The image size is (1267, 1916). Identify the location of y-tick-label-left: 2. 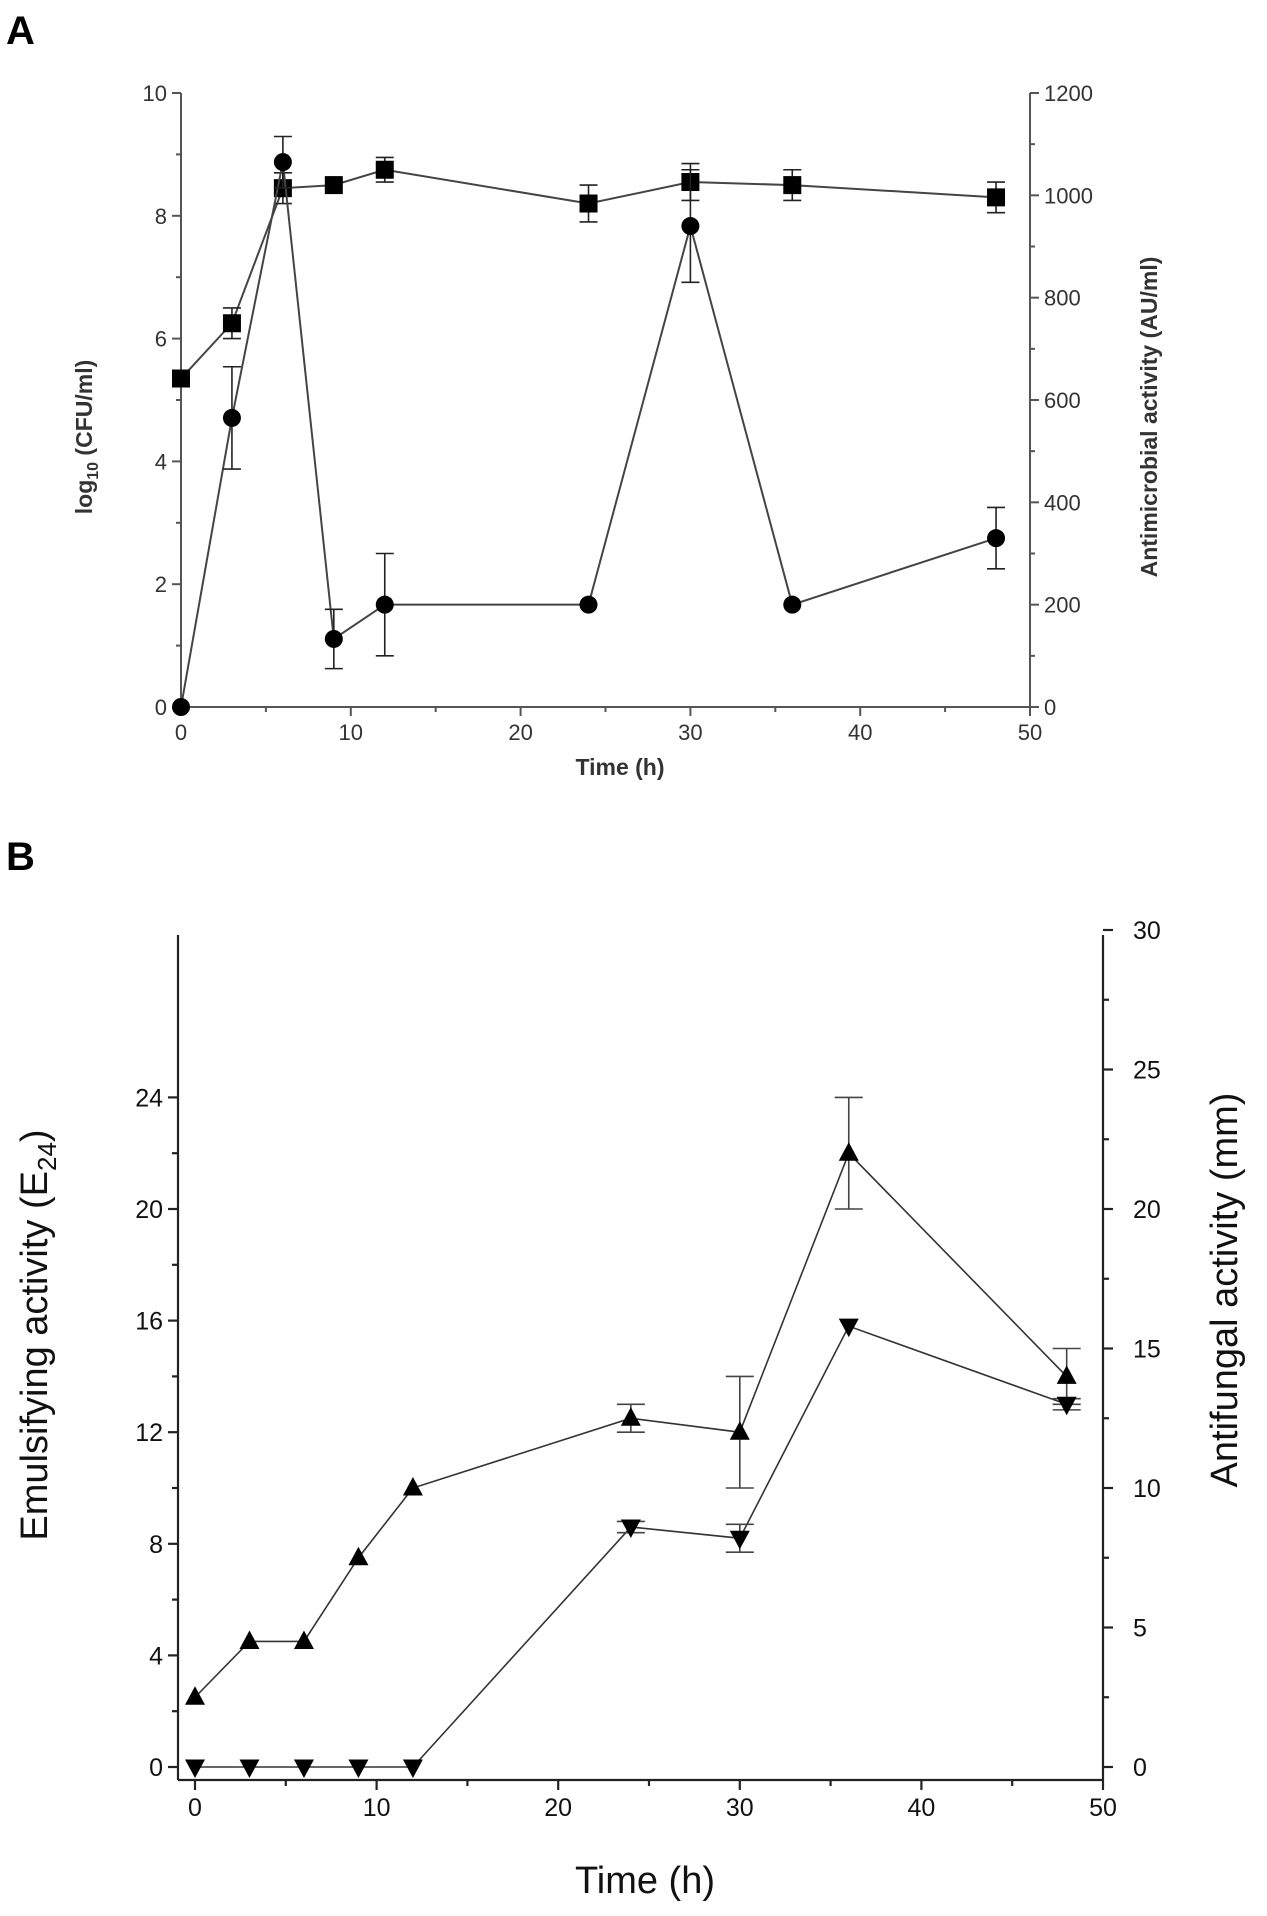
(161, 584).